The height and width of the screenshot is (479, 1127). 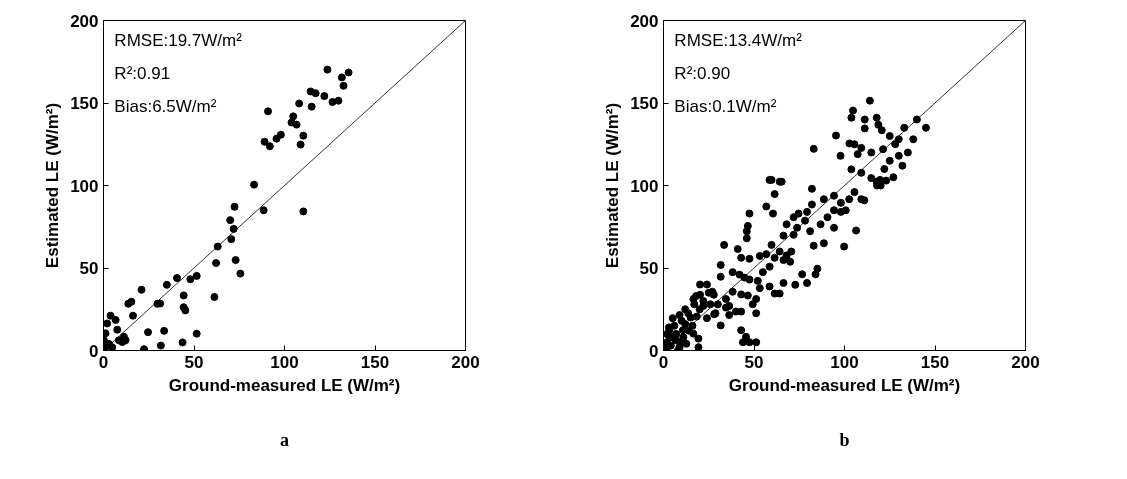 I want to click on text: b, so click(x=844, y=439).